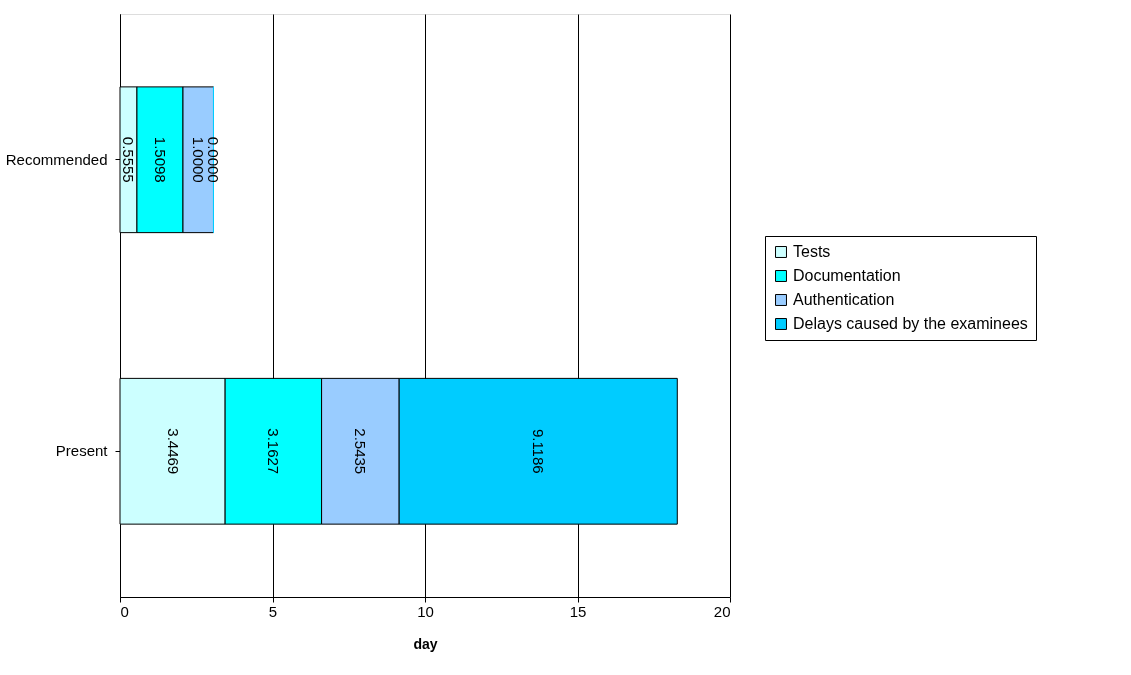 The height and width of the screenshot is (675, 1131). Describe the element at coordinates (722, 611) in the screenshot. I see `x-tick-label: 20` at that location.